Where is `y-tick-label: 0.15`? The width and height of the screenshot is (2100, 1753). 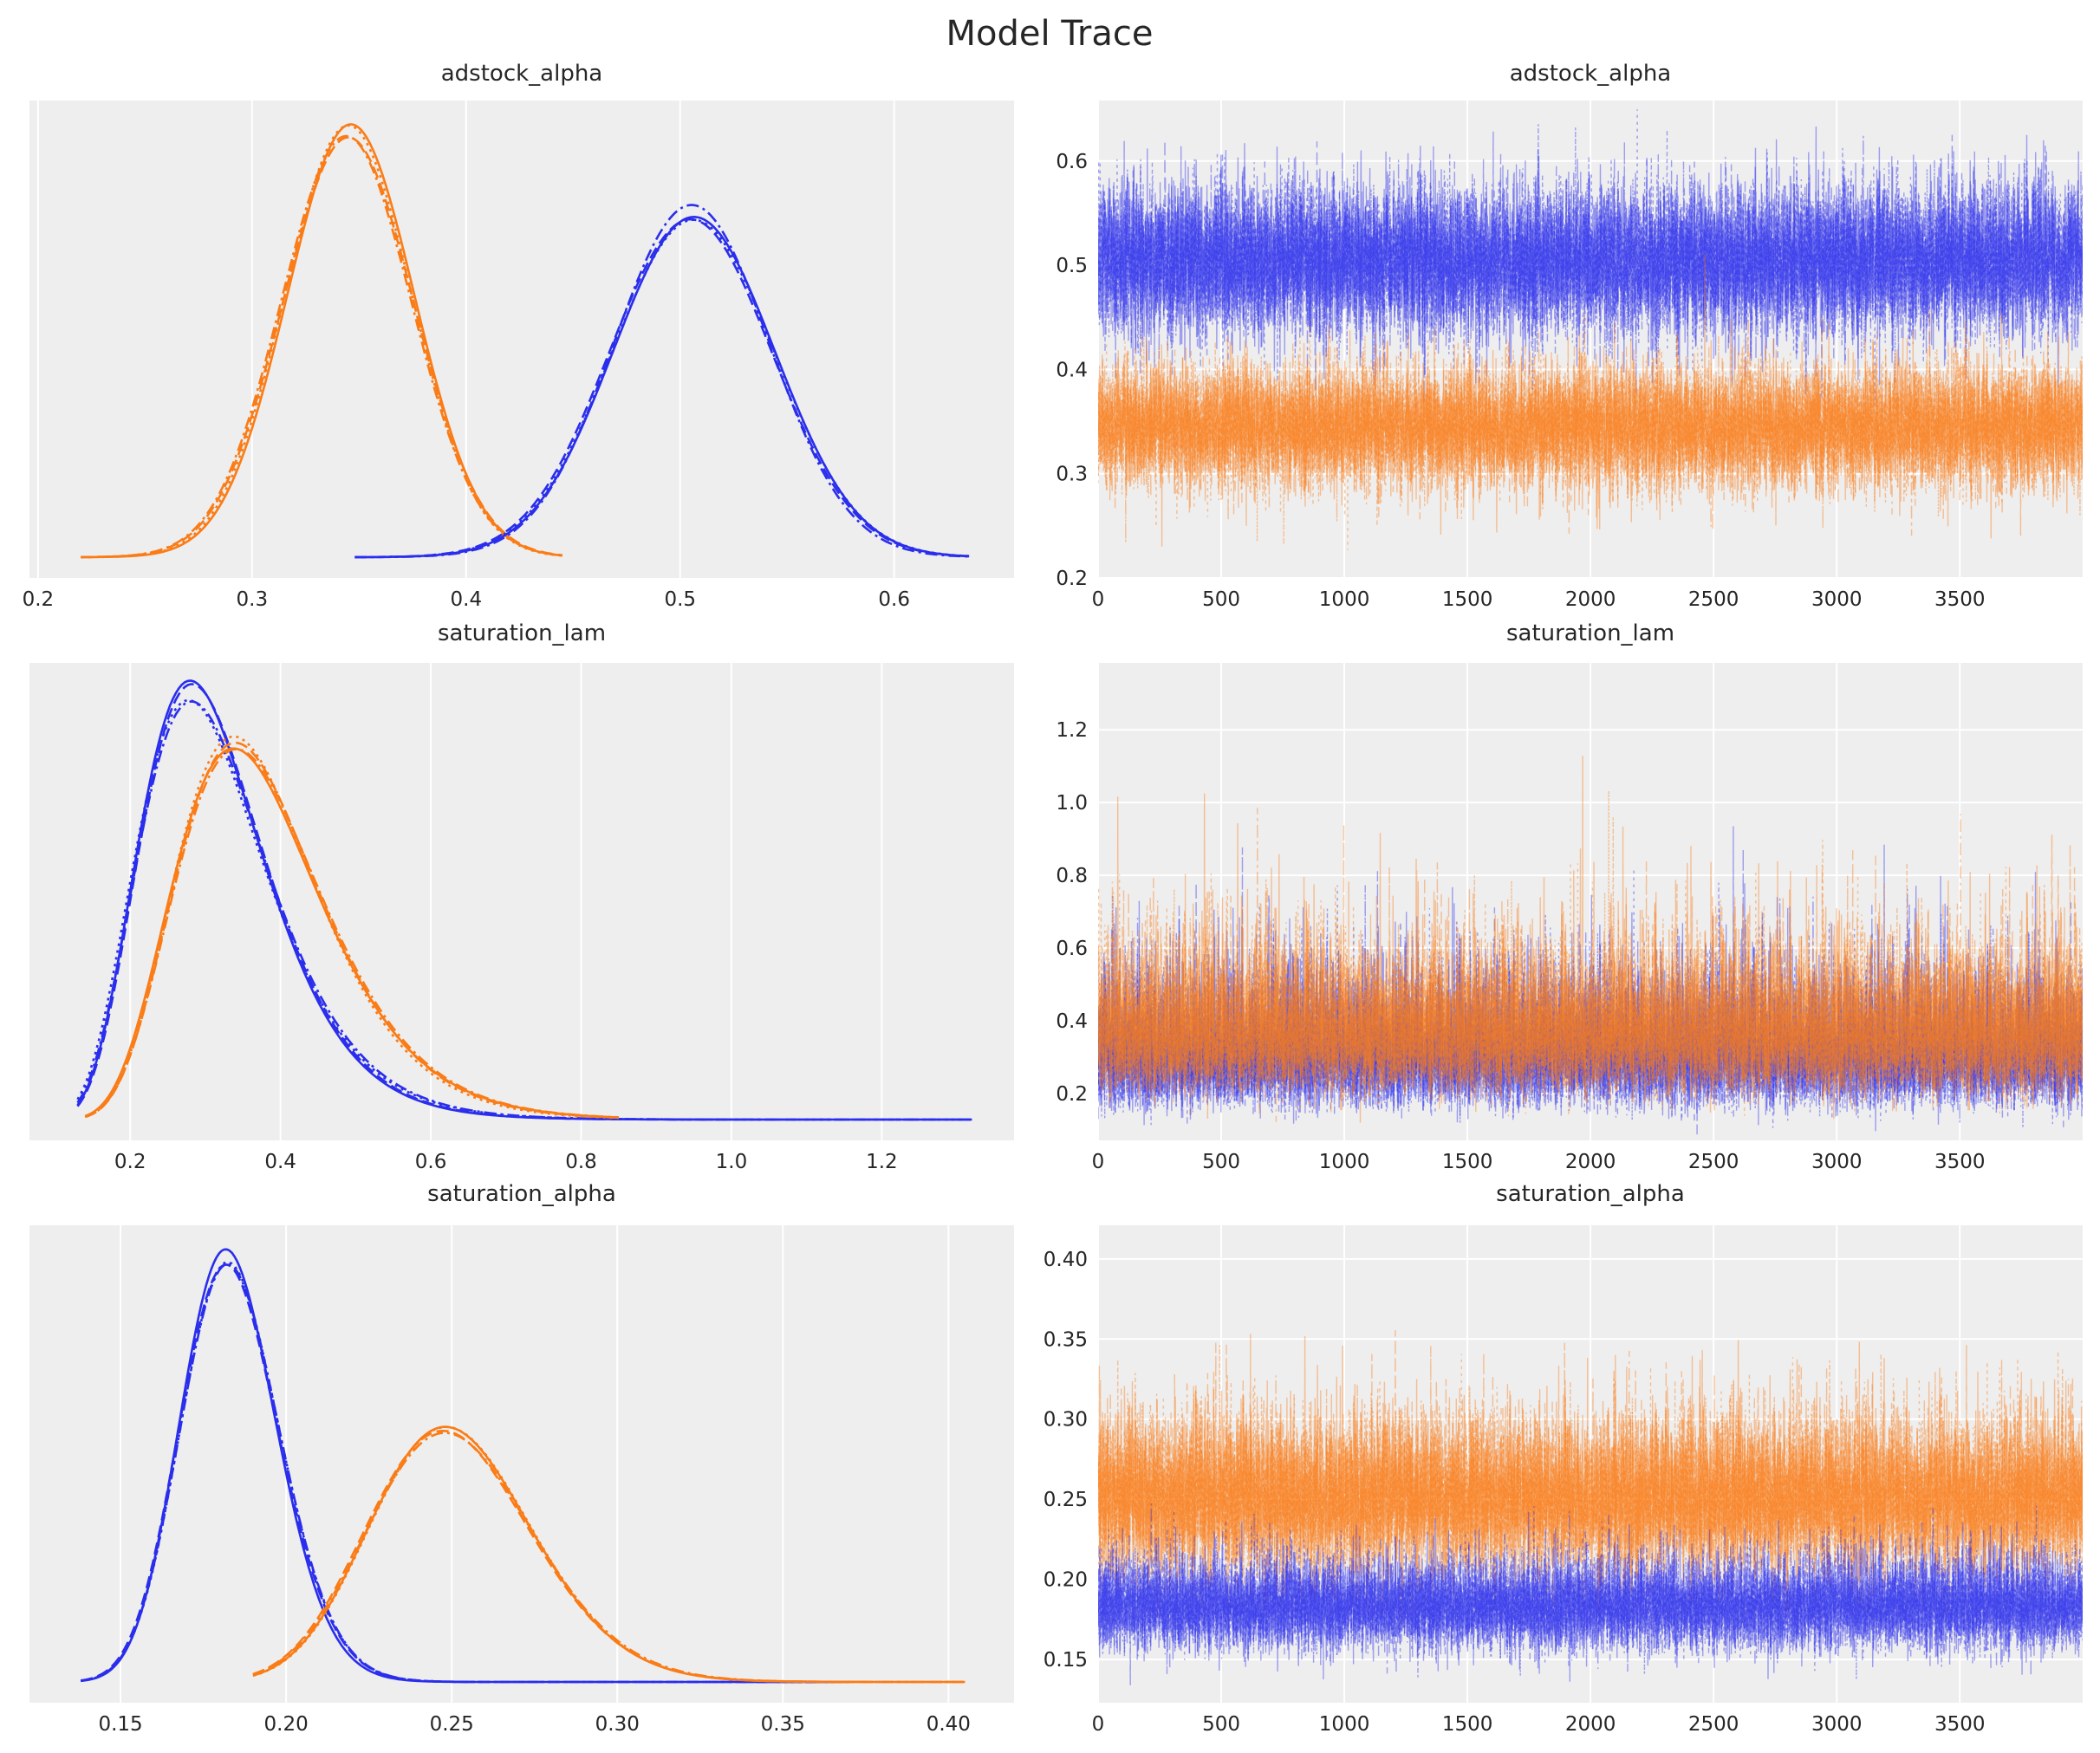
y-tick-label: 0.15 is located at coordinates (1065, 1660).